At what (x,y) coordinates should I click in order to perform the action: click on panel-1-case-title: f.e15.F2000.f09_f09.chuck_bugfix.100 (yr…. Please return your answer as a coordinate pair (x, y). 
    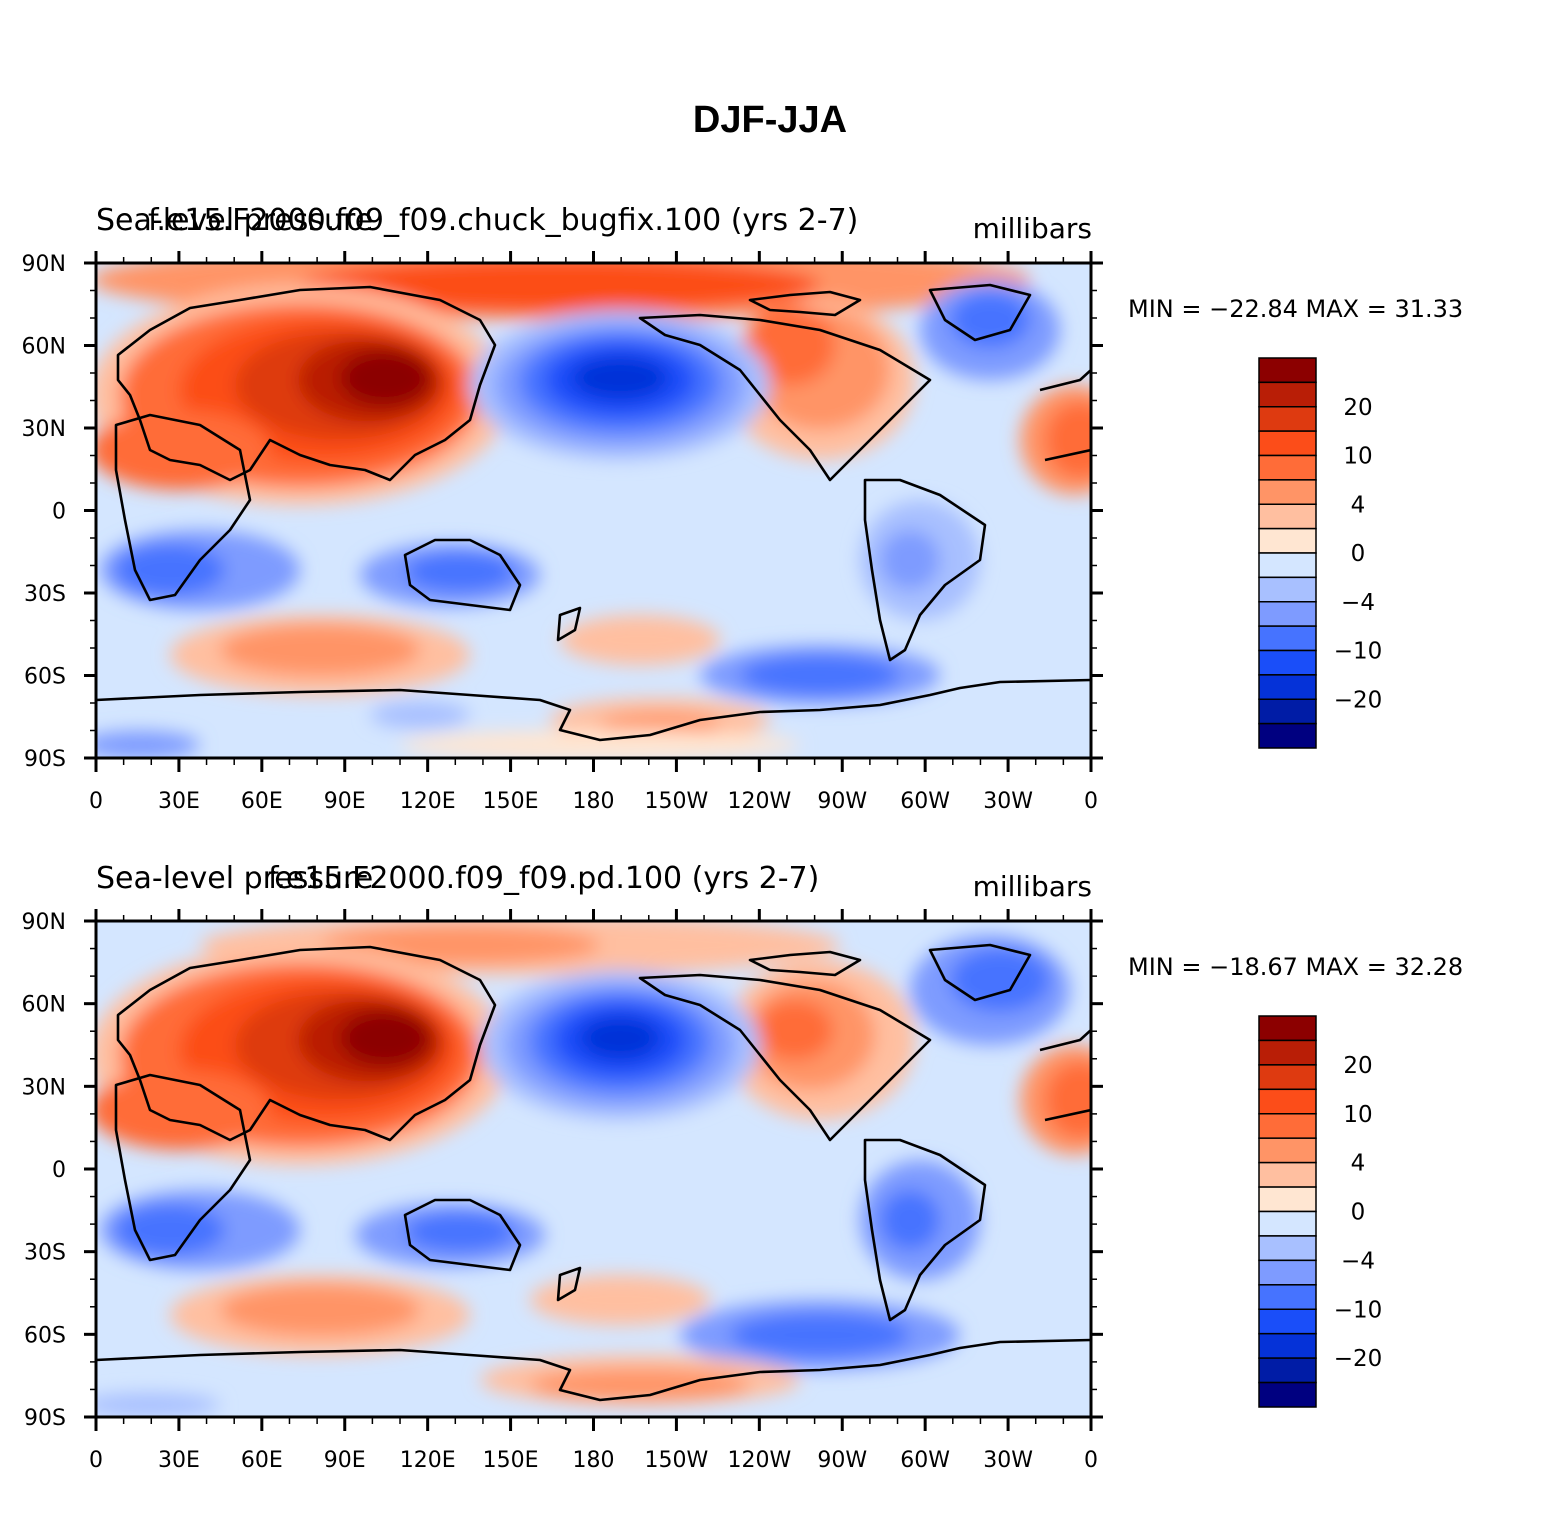
    Looking at the image, I should click on (503, 220).